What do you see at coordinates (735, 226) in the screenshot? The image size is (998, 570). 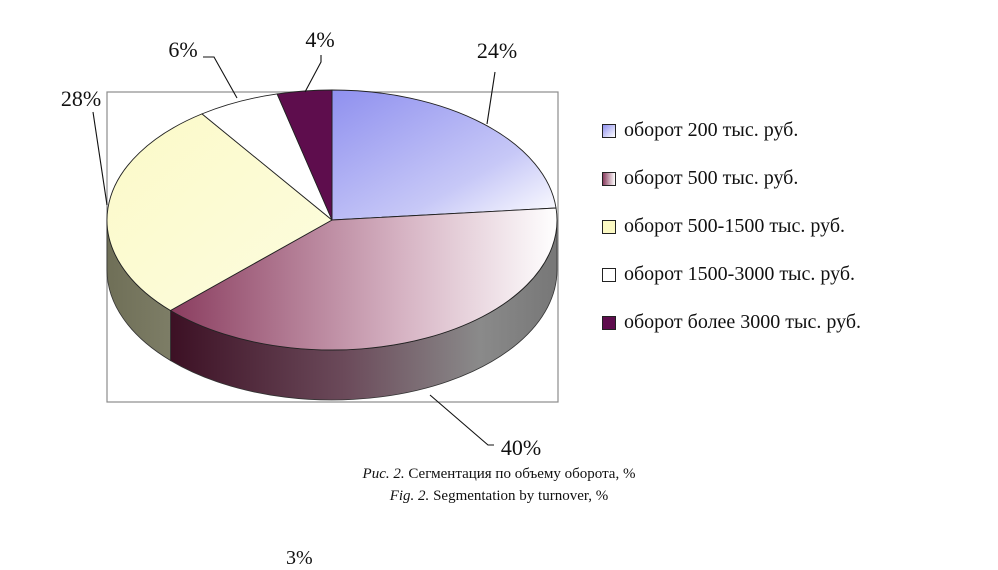 I see `legend-label: оборот 500-1500 тыс. руб.` at bounding box center [735, 226].